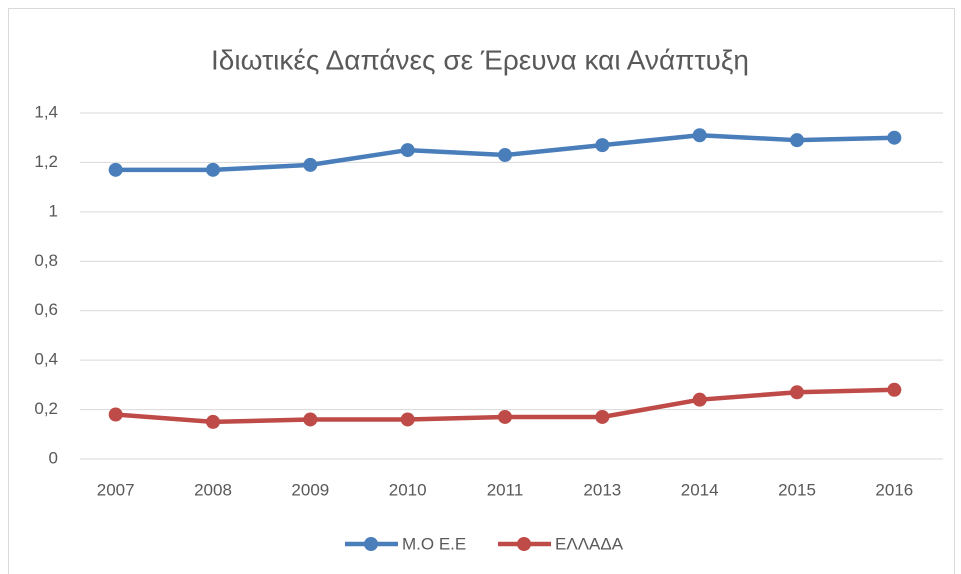 The height and width of the screenshot is (574, 961). Describe the element at coordinates (46, 359) in the screenshot. I see `y-tick-label: 0,4` at that location.